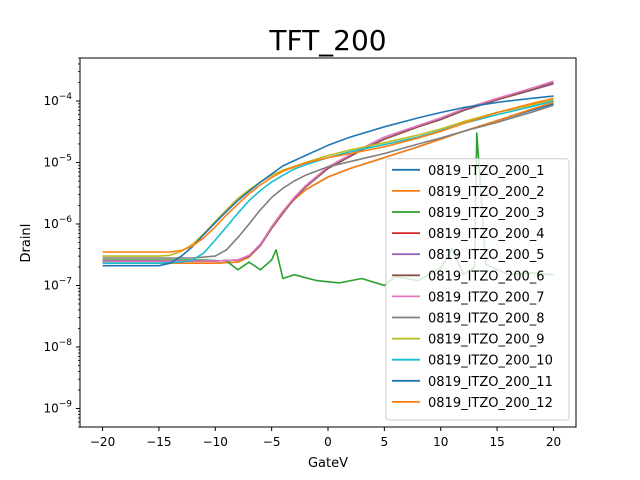  What do you see at coordinates (486, 213) in the screenshot?
I see `legend-label: 0819_ITZO_200_3` at bounding box center [486, 213].